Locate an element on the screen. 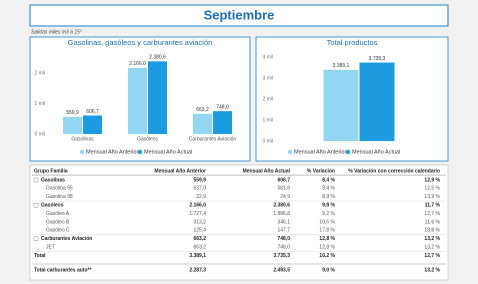 The height and width of the screenshot is (284, 478). table-cell: 559,9 is located at coordinates (199, 180).